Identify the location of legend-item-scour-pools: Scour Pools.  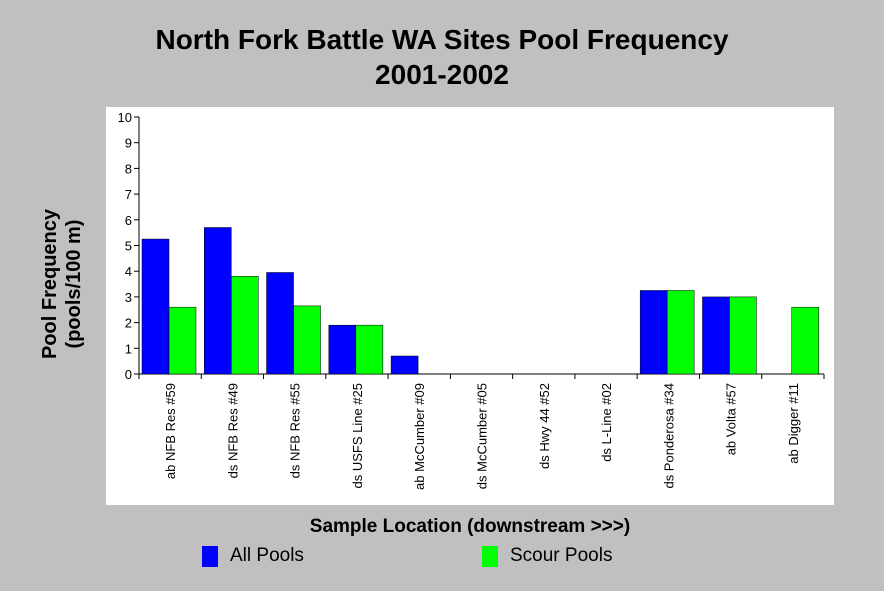
(547, 556).